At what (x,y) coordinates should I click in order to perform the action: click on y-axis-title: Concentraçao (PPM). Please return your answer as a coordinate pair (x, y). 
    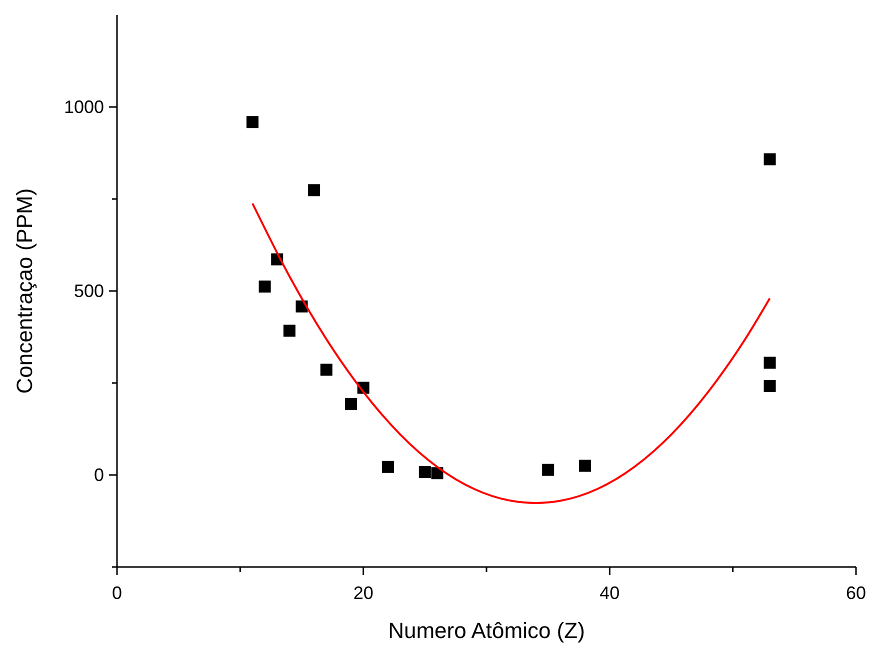
    Looking at the image, I should click on (24, 291).